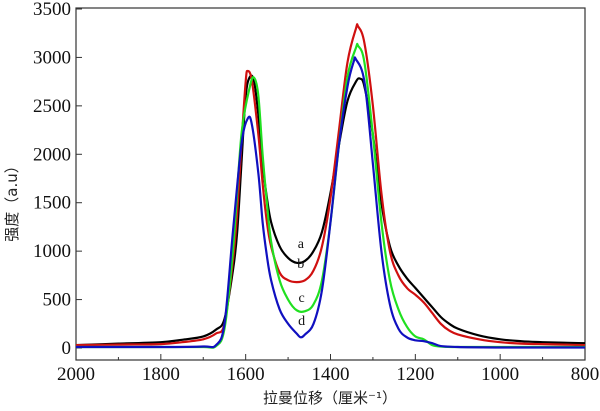 The width and height of the screenshot is (600, 411). What do you see at coordinates (67, 348) in the screenshot?
I see `y-tick-label: 0` at bounding box center [67, 348].